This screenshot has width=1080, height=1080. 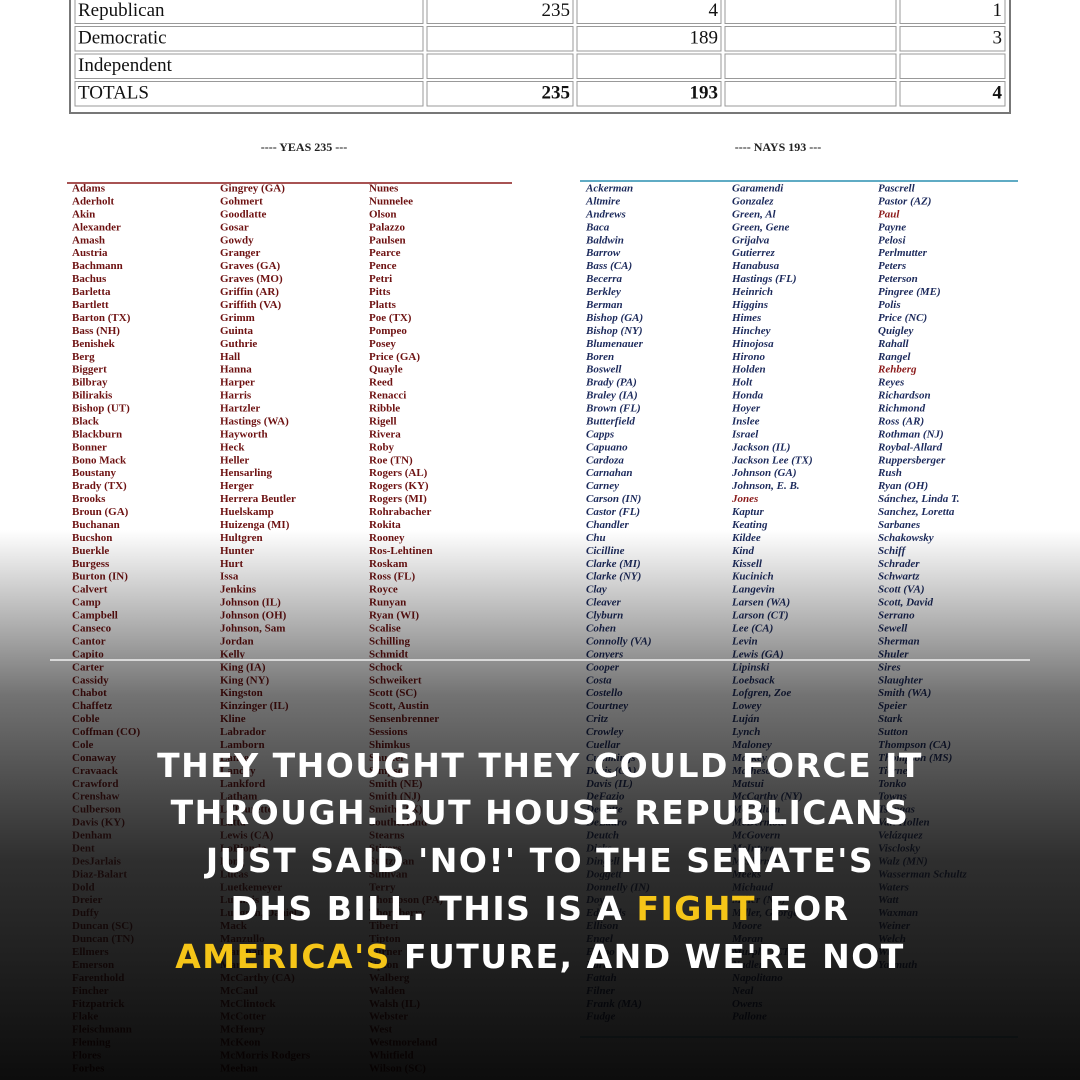 What do you see at coordinates (89, 279) in the screenshot?
I see `member-name: Bachus` at bounding box center [89, 279].